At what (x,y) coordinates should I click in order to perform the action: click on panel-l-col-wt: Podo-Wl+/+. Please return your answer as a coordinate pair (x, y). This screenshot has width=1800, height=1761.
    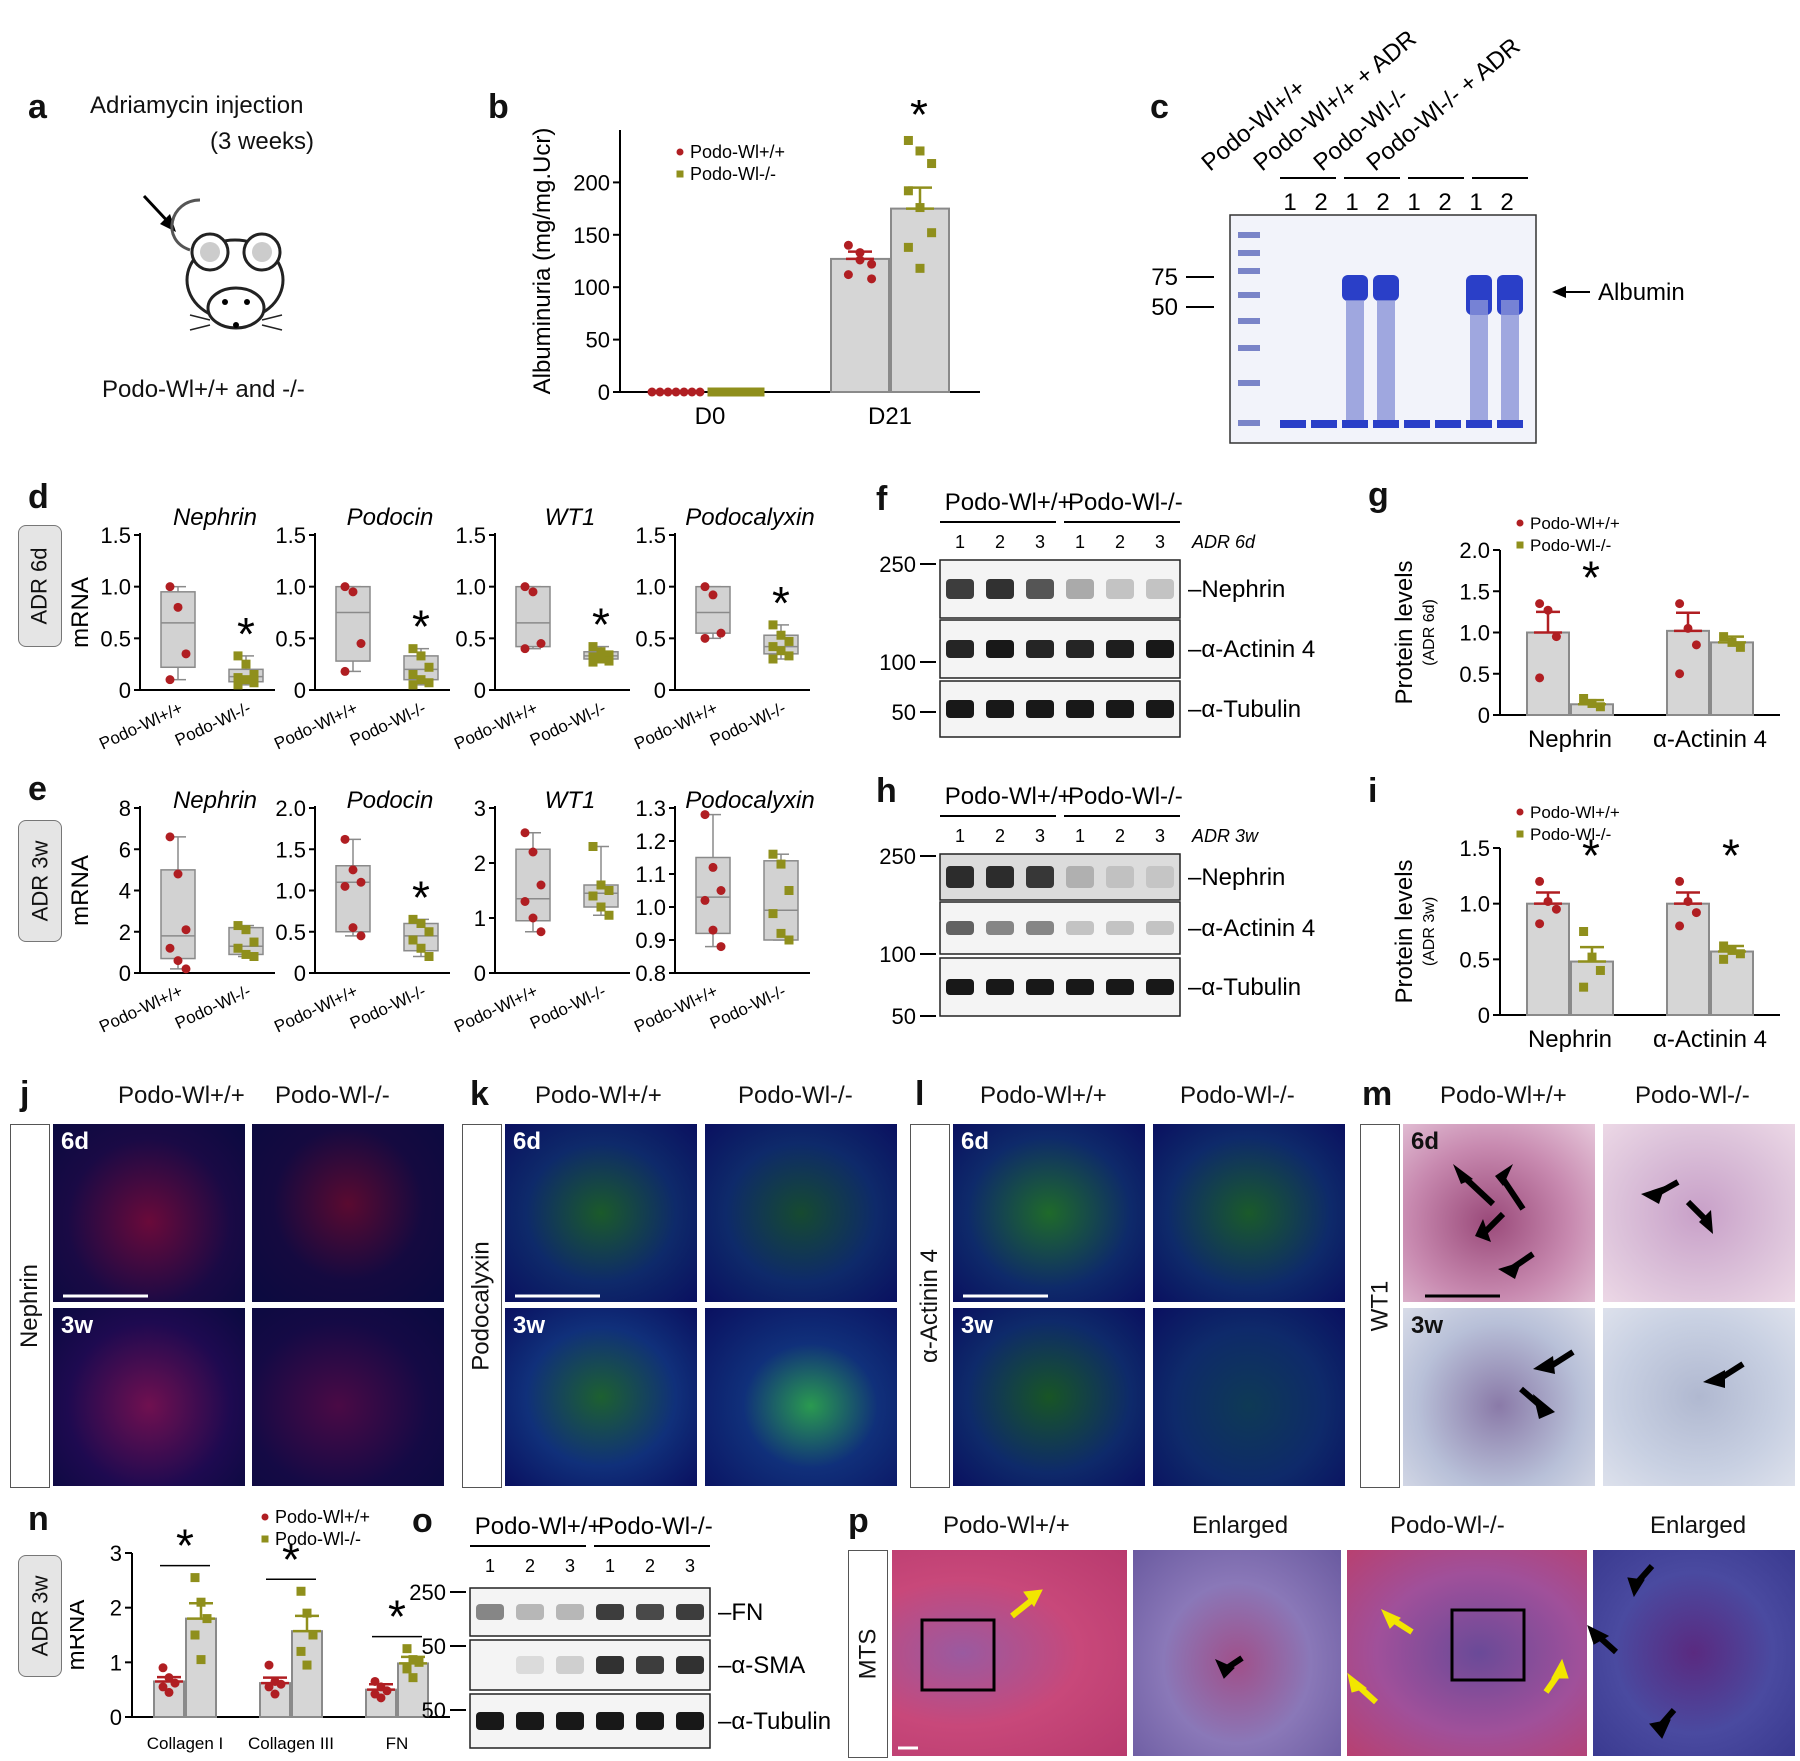
    Looking at the image, I should click on (1043, 1095).